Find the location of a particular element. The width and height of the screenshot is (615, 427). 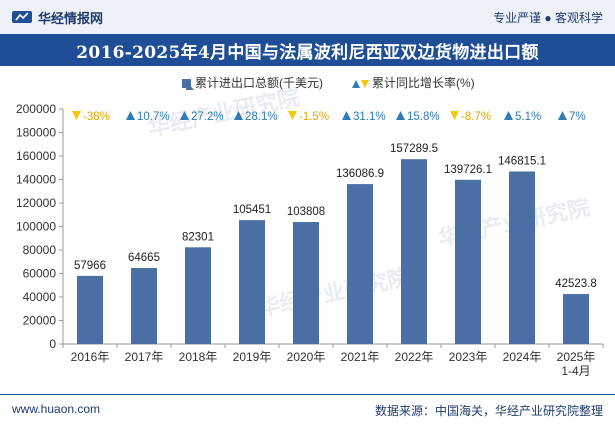

x-tick-label: 2018年 is located at coordinates (198, 357).